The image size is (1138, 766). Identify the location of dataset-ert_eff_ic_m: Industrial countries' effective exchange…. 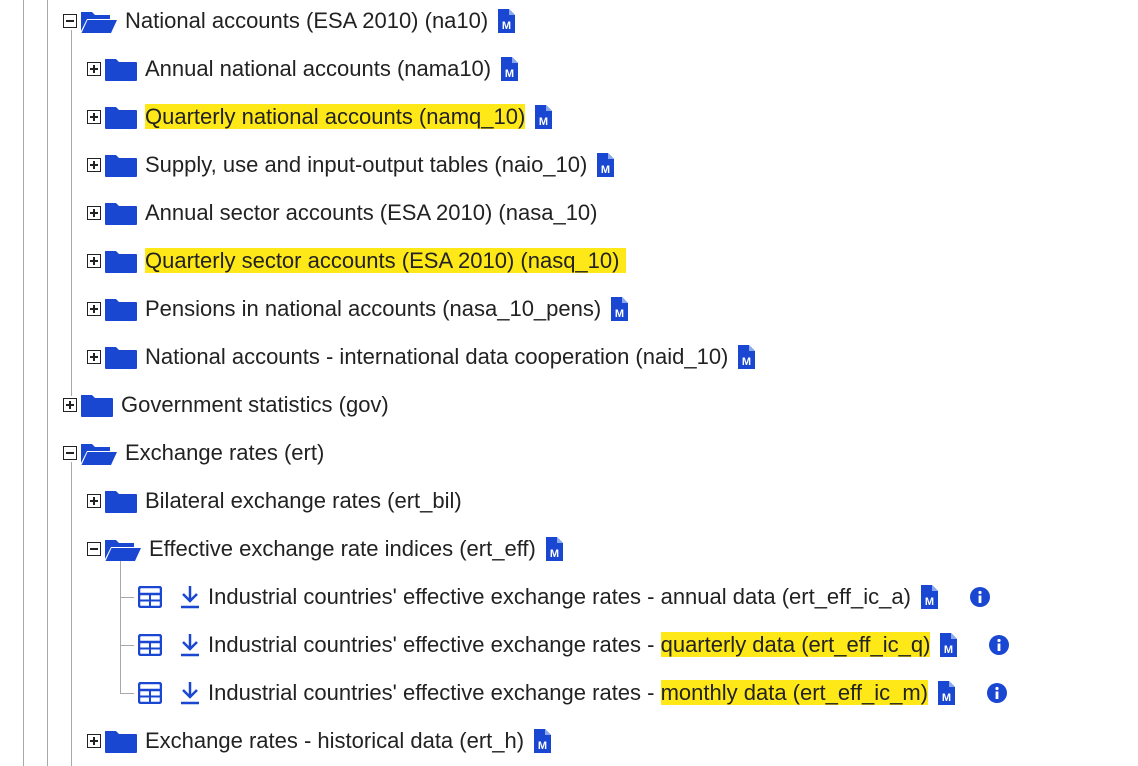
(570, 693).